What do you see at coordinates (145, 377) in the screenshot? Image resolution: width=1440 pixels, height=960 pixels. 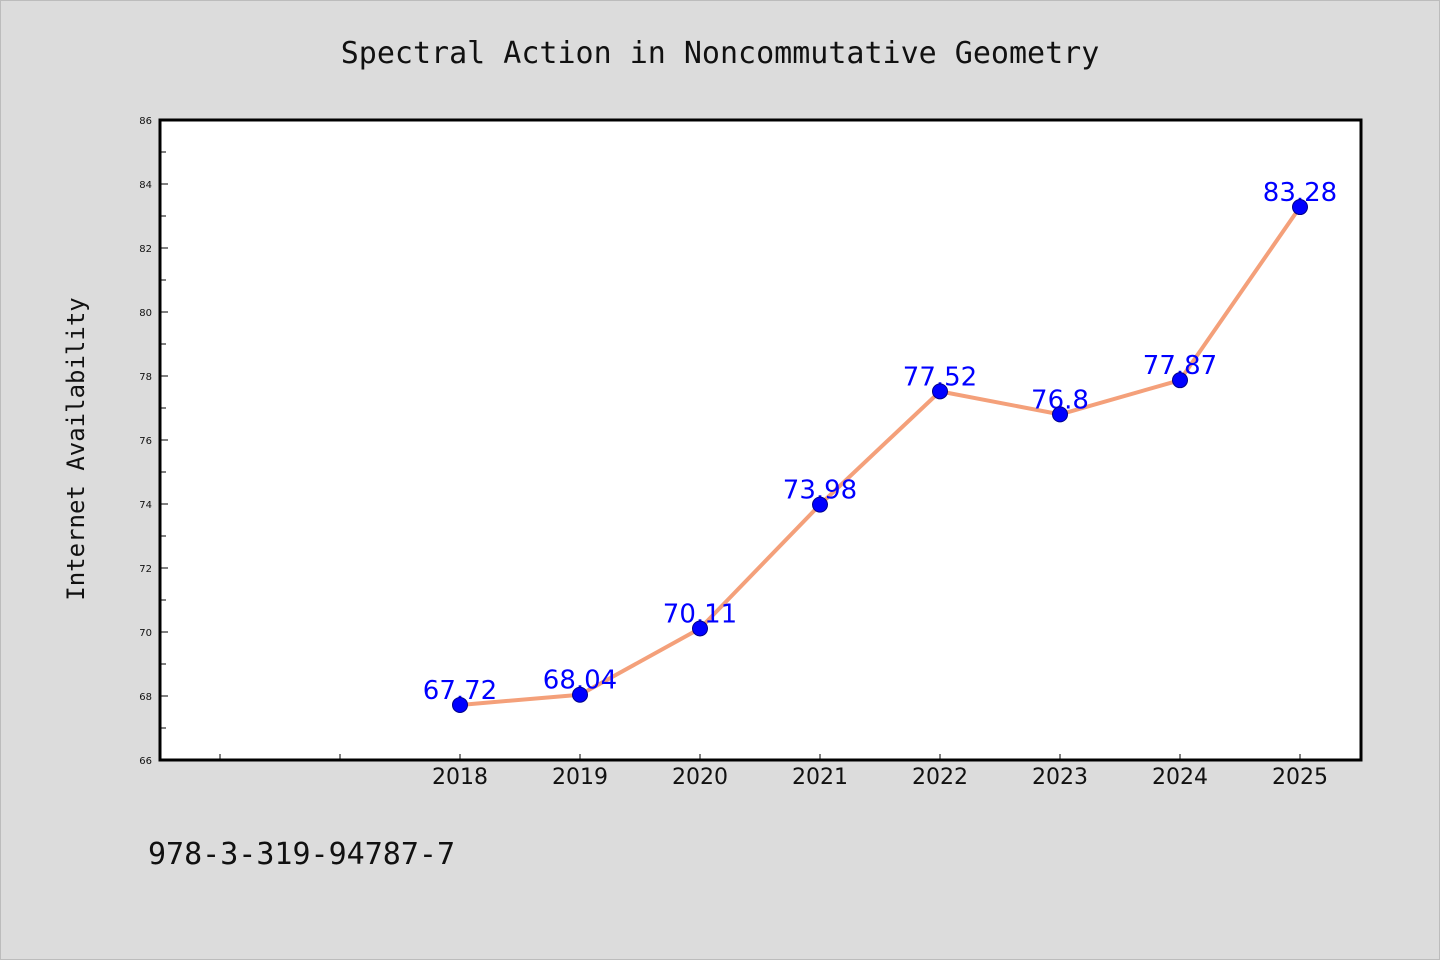 I see `y-tick-label: 78` at bounding box center [145, 377].